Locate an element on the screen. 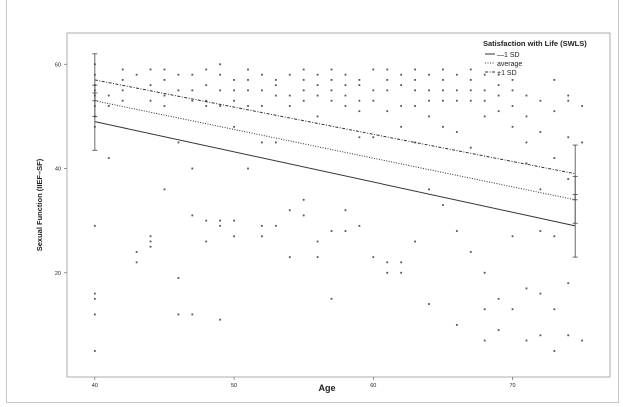 Image resolution: width=623 pixels, height=407 pixels. legend-entry-plus1sd: +1 SD is located at coordinates (507, 73).